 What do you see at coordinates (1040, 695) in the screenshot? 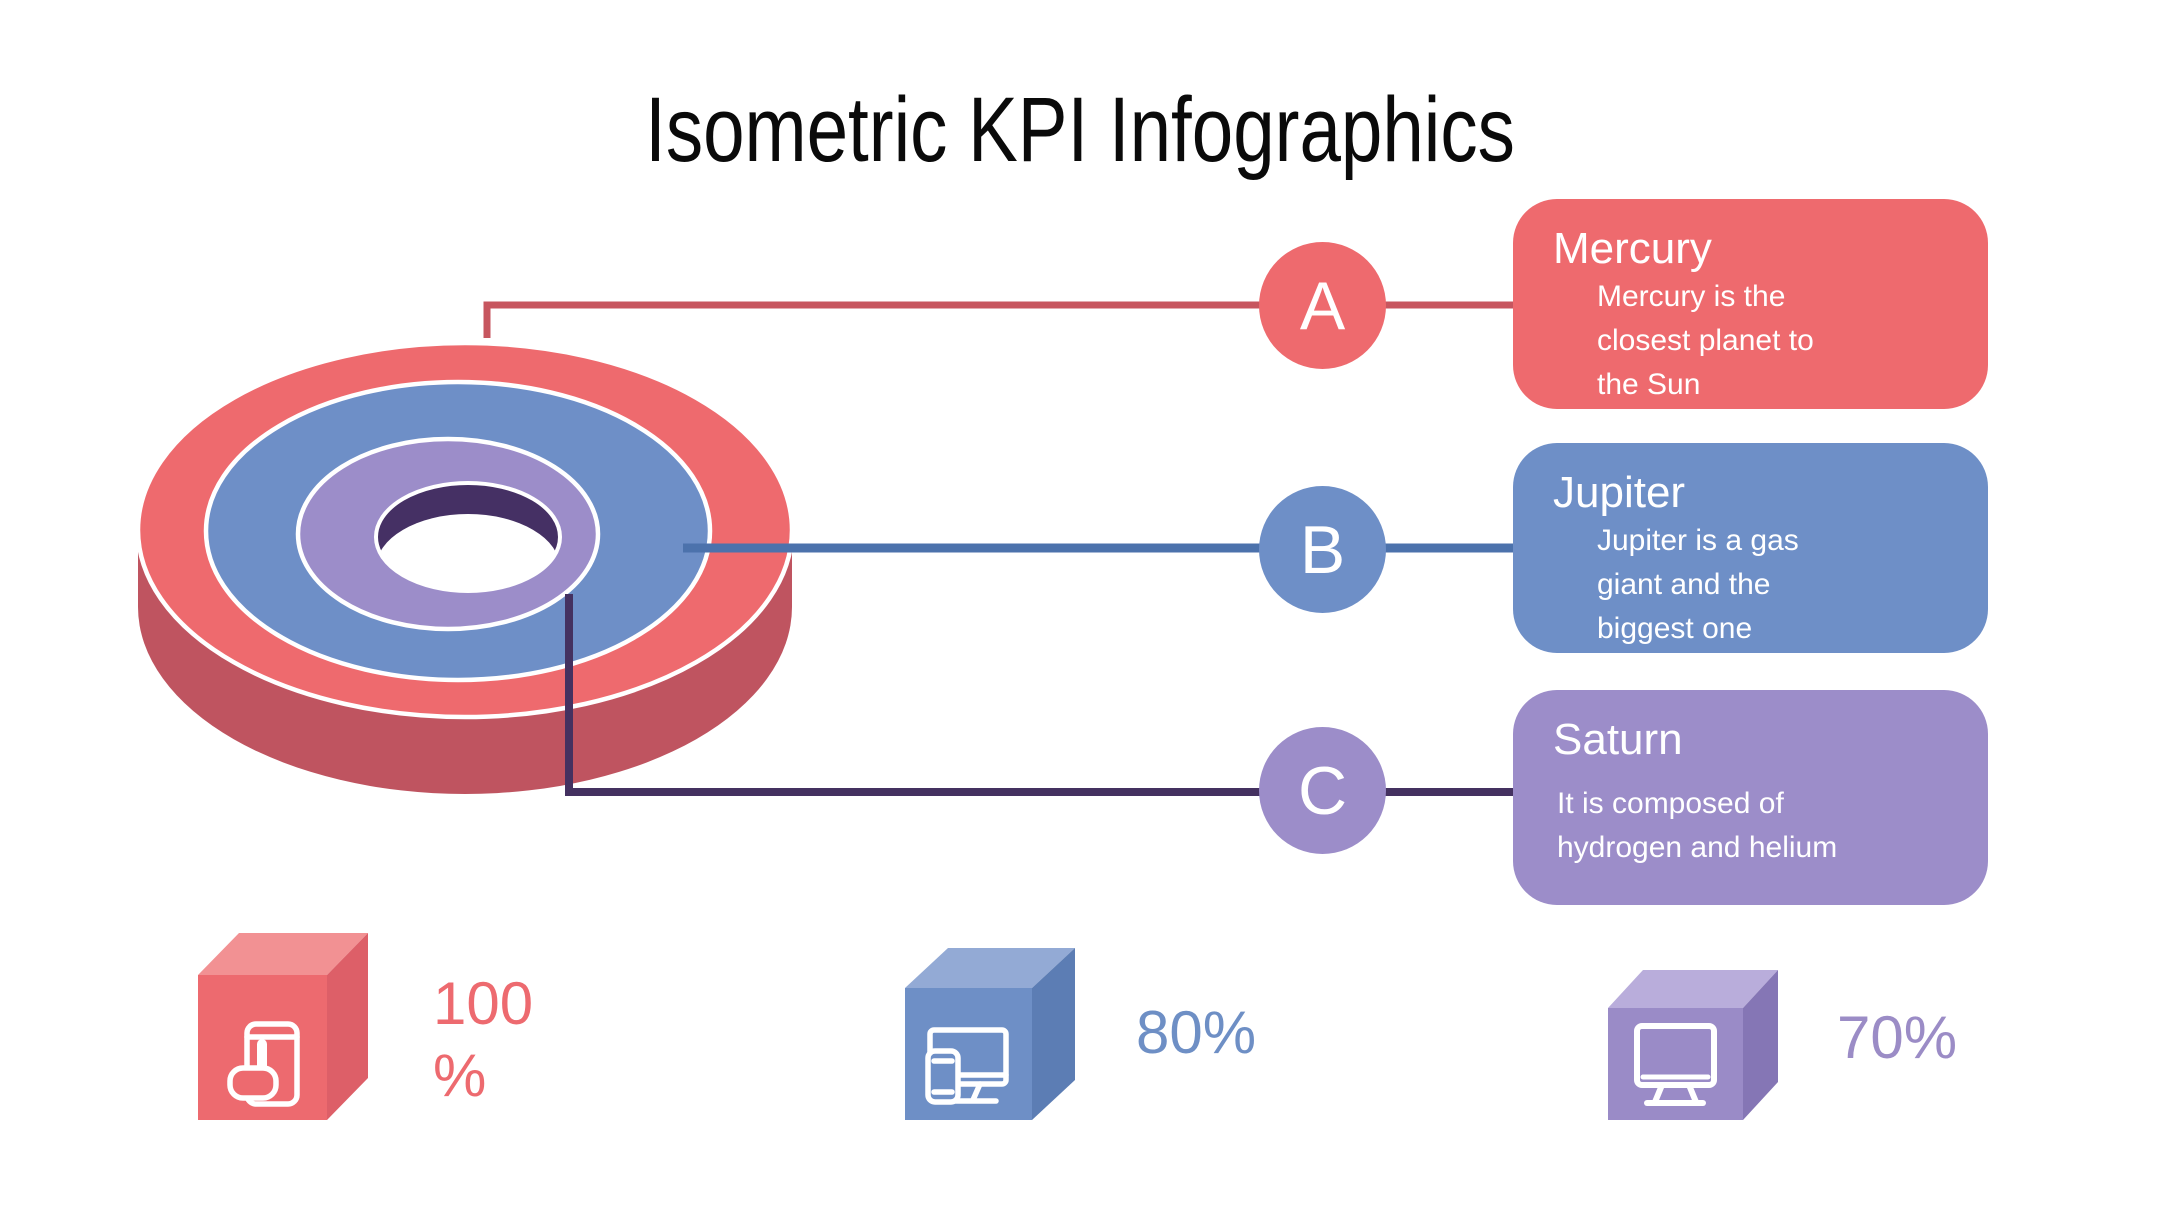
I see `connector-line-c` at bounding box center [1040, 695].